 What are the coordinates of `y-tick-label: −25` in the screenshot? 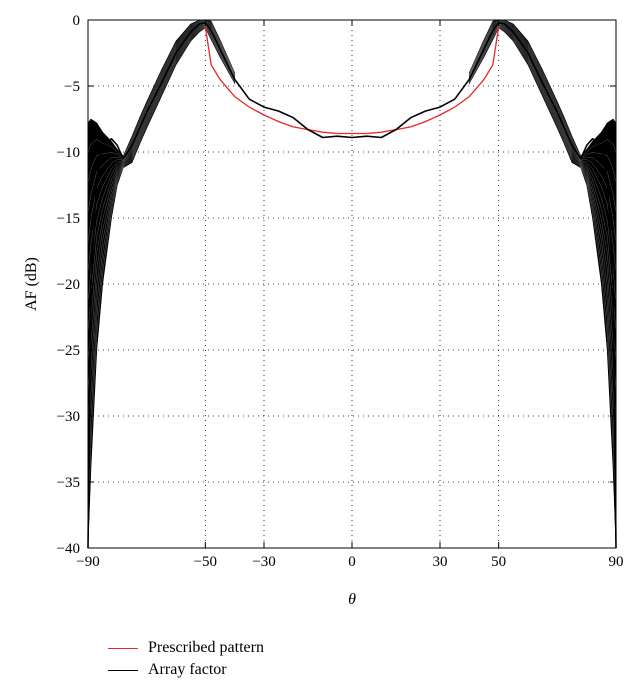 It's located at (68, 351).